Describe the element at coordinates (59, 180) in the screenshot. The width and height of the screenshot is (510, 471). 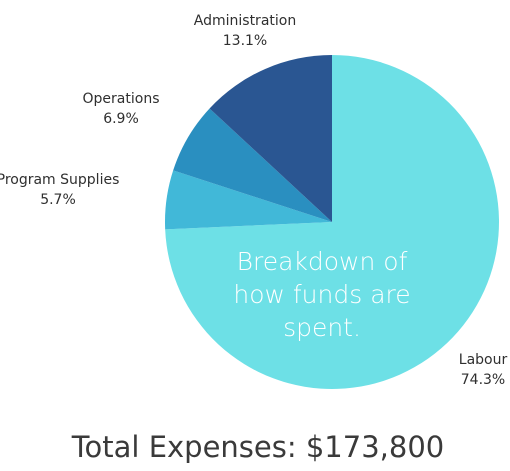
I see `slice-category-label: Program Supplies` at that location.